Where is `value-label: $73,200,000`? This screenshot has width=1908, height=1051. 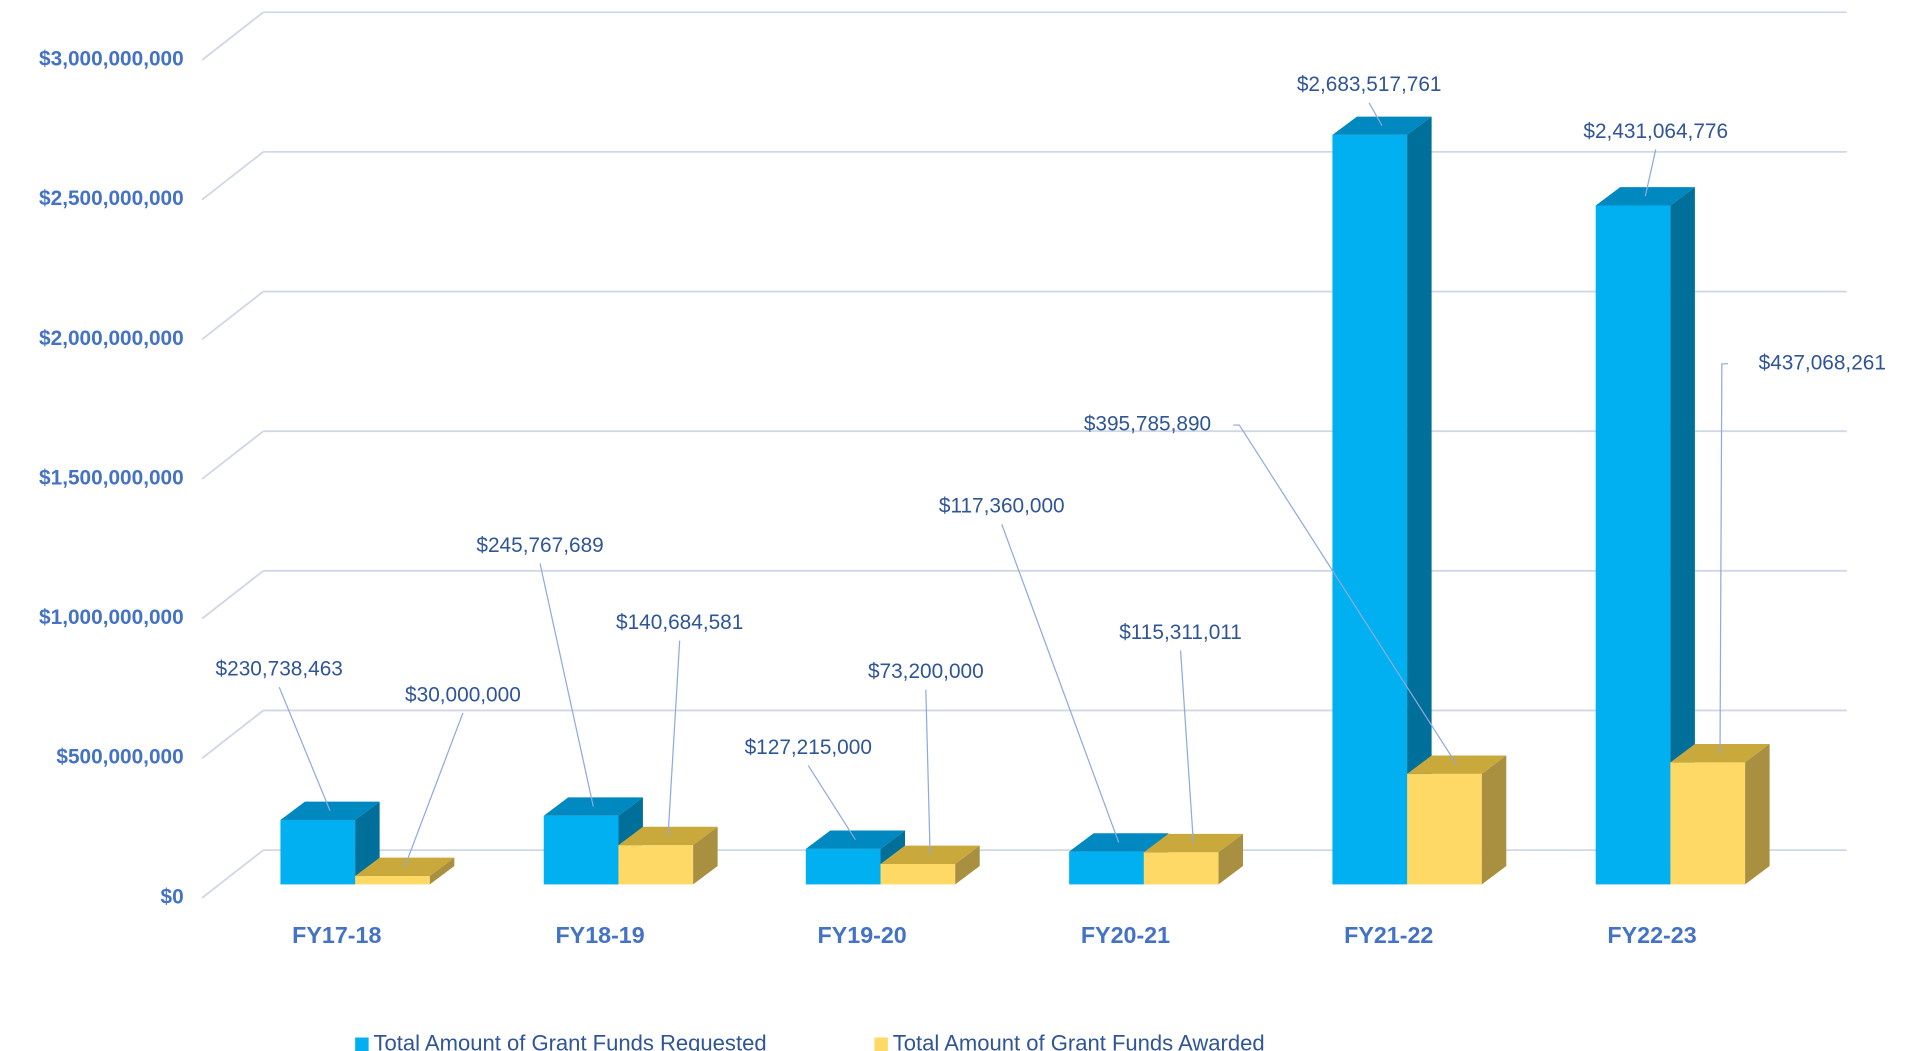 value-label: $73,200,000 is located at coordinates (926, 671).